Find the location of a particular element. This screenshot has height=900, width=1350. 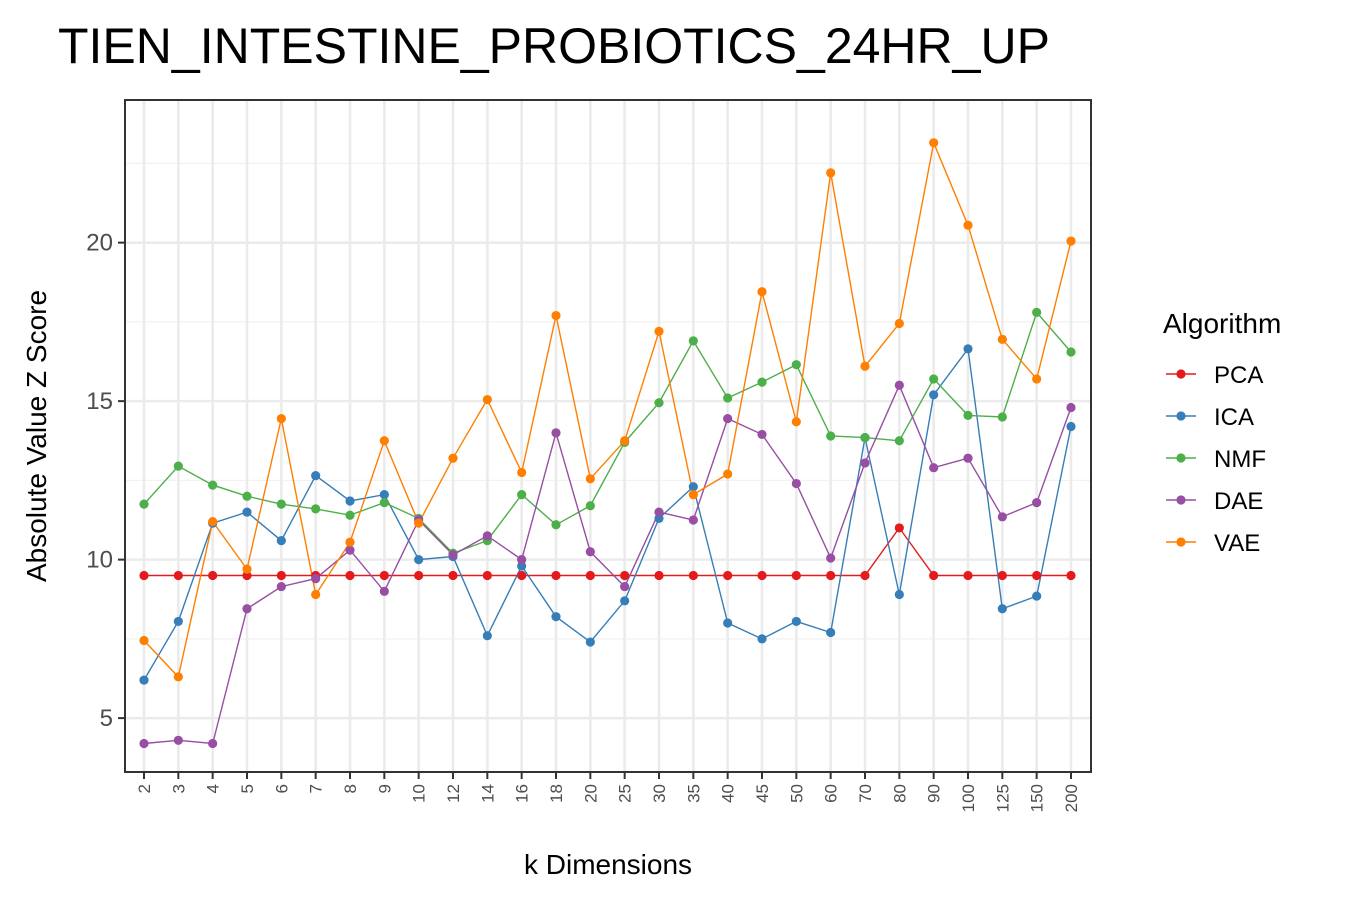

x-tick-label: 4 is located at coordinates (213, 788).